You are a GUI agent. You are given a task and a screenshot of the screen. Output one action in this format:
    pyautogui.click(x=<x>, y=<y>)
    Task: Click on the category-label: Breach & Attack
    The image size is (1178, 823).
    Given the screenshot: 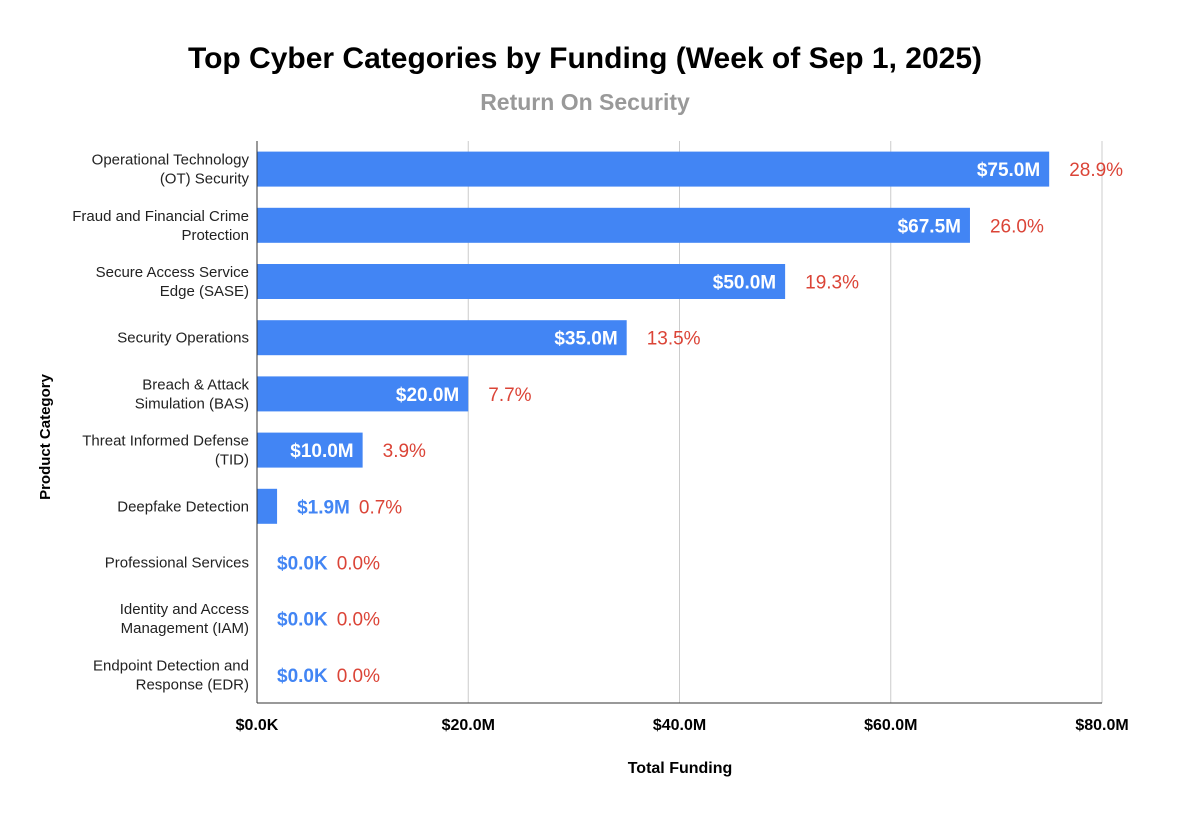 What is the action you would take?
    pyautogui.click(x=195, y=384)
    